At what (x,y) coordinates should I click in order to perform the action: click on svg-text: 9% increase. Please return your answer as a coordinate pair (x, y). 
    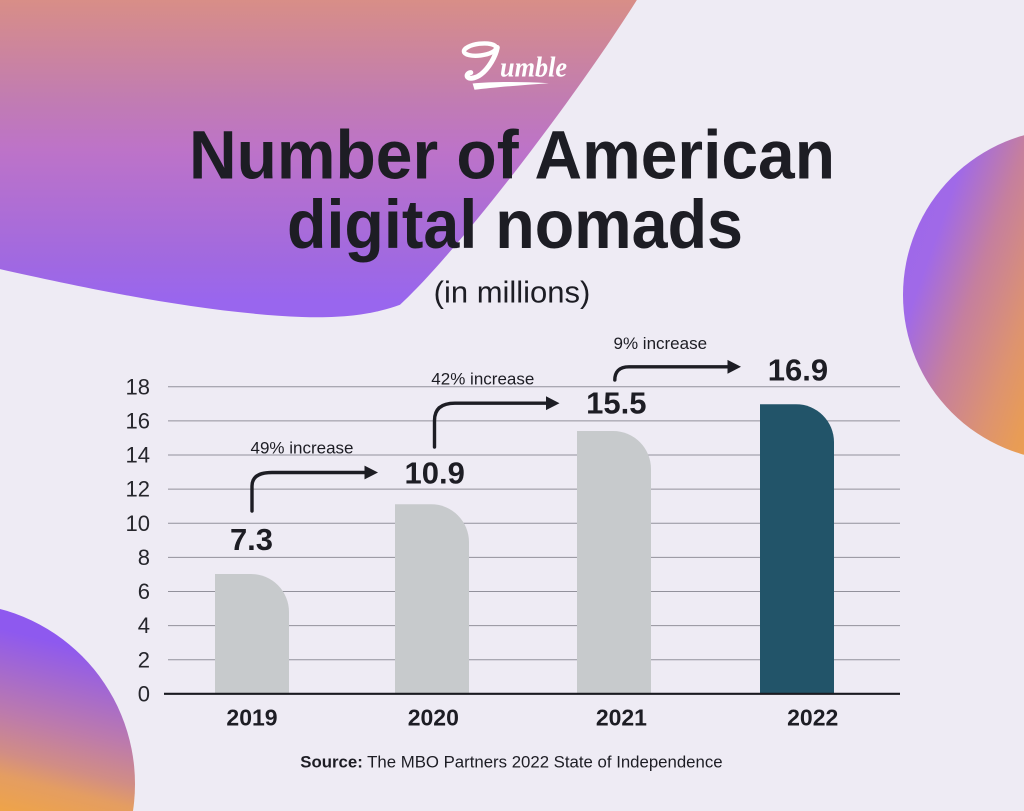
    Looking at the image, I should click on (661, 343).